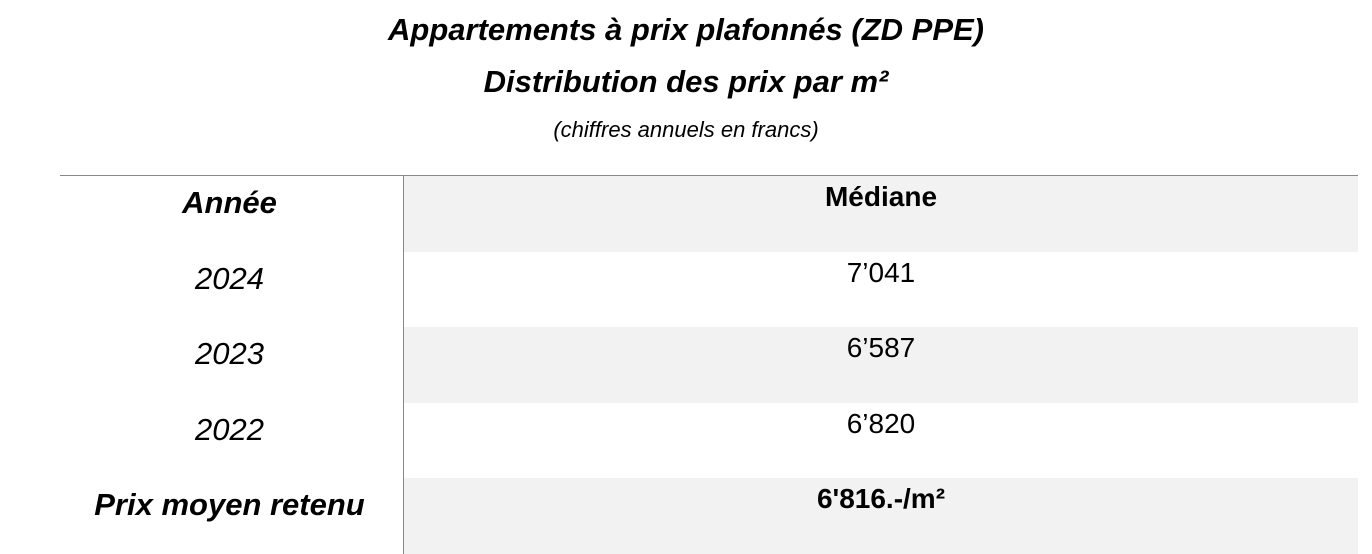 The height and width of the screenshot is (554, 1372). What do you see at coordinates (881, 272) in the screenshot?
I see `cell: 7’041` at bounding box center [881, 272].